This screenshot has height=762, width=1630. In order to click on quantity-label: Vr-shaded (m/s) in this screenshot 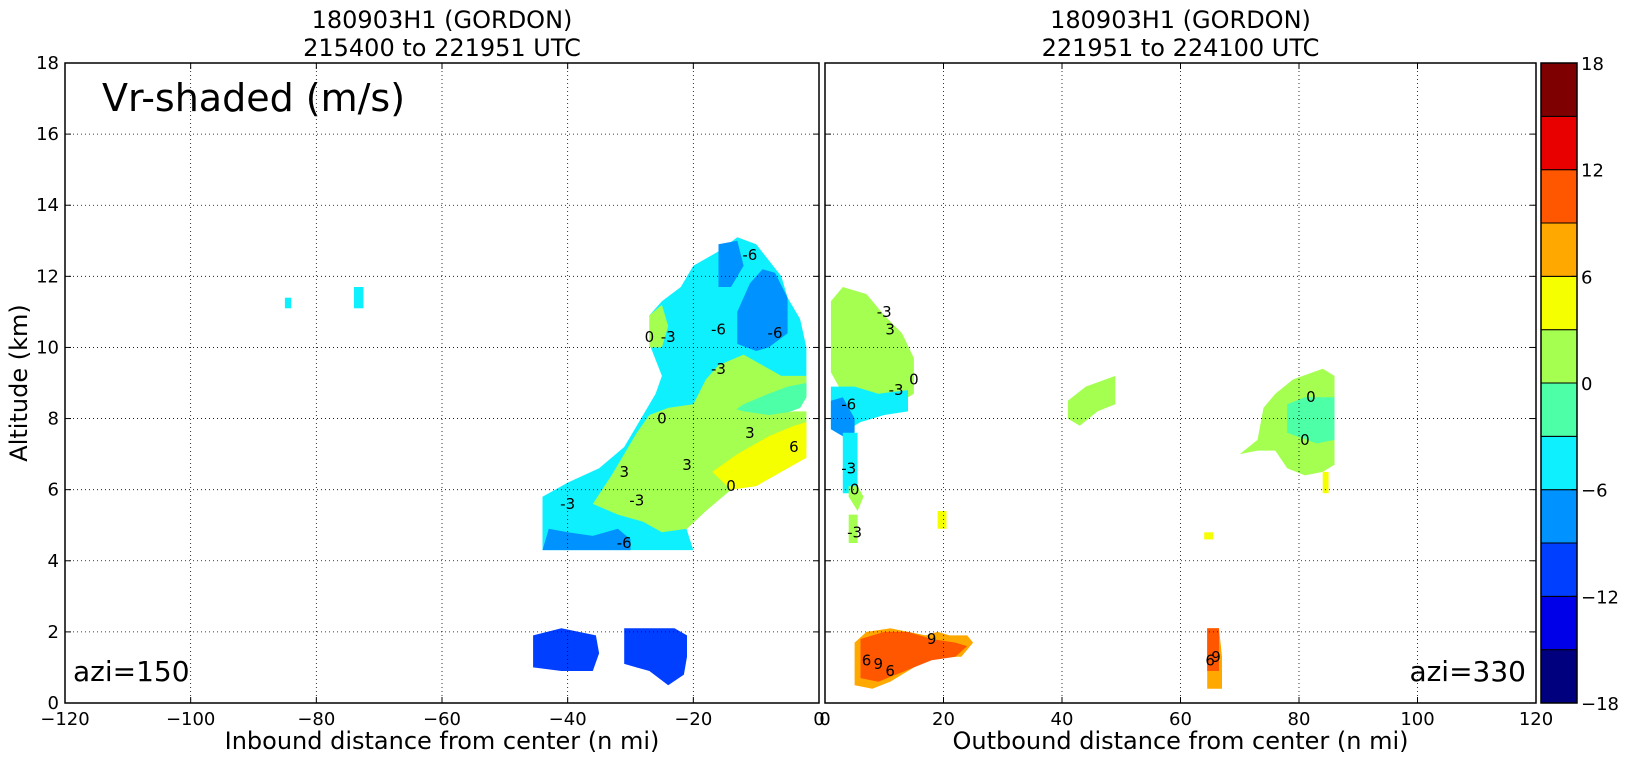, I will do `click(253, 98)`.